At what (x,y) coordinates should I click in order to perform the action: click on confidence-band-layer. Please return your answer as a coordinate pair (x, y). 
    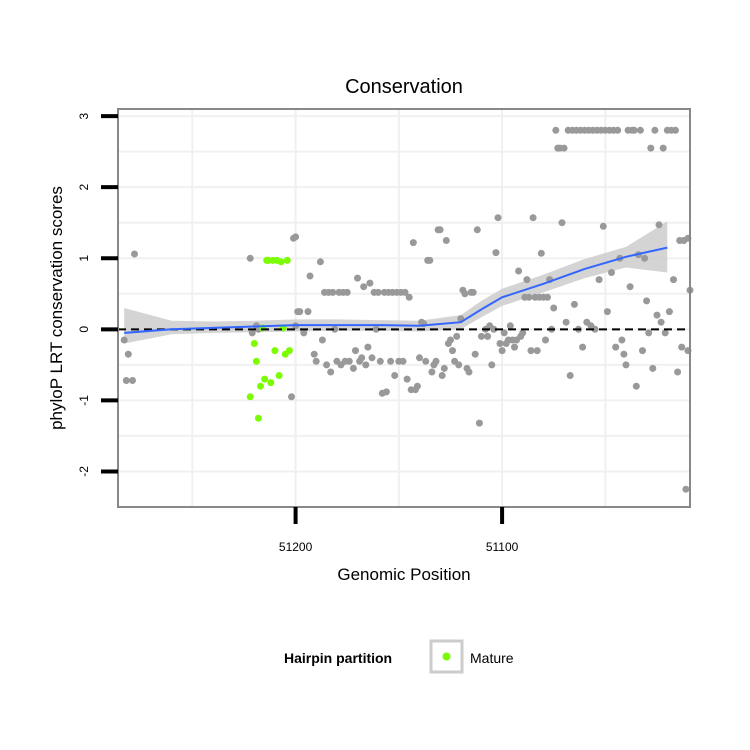
    Looking at the image, I should click on (396, 282).